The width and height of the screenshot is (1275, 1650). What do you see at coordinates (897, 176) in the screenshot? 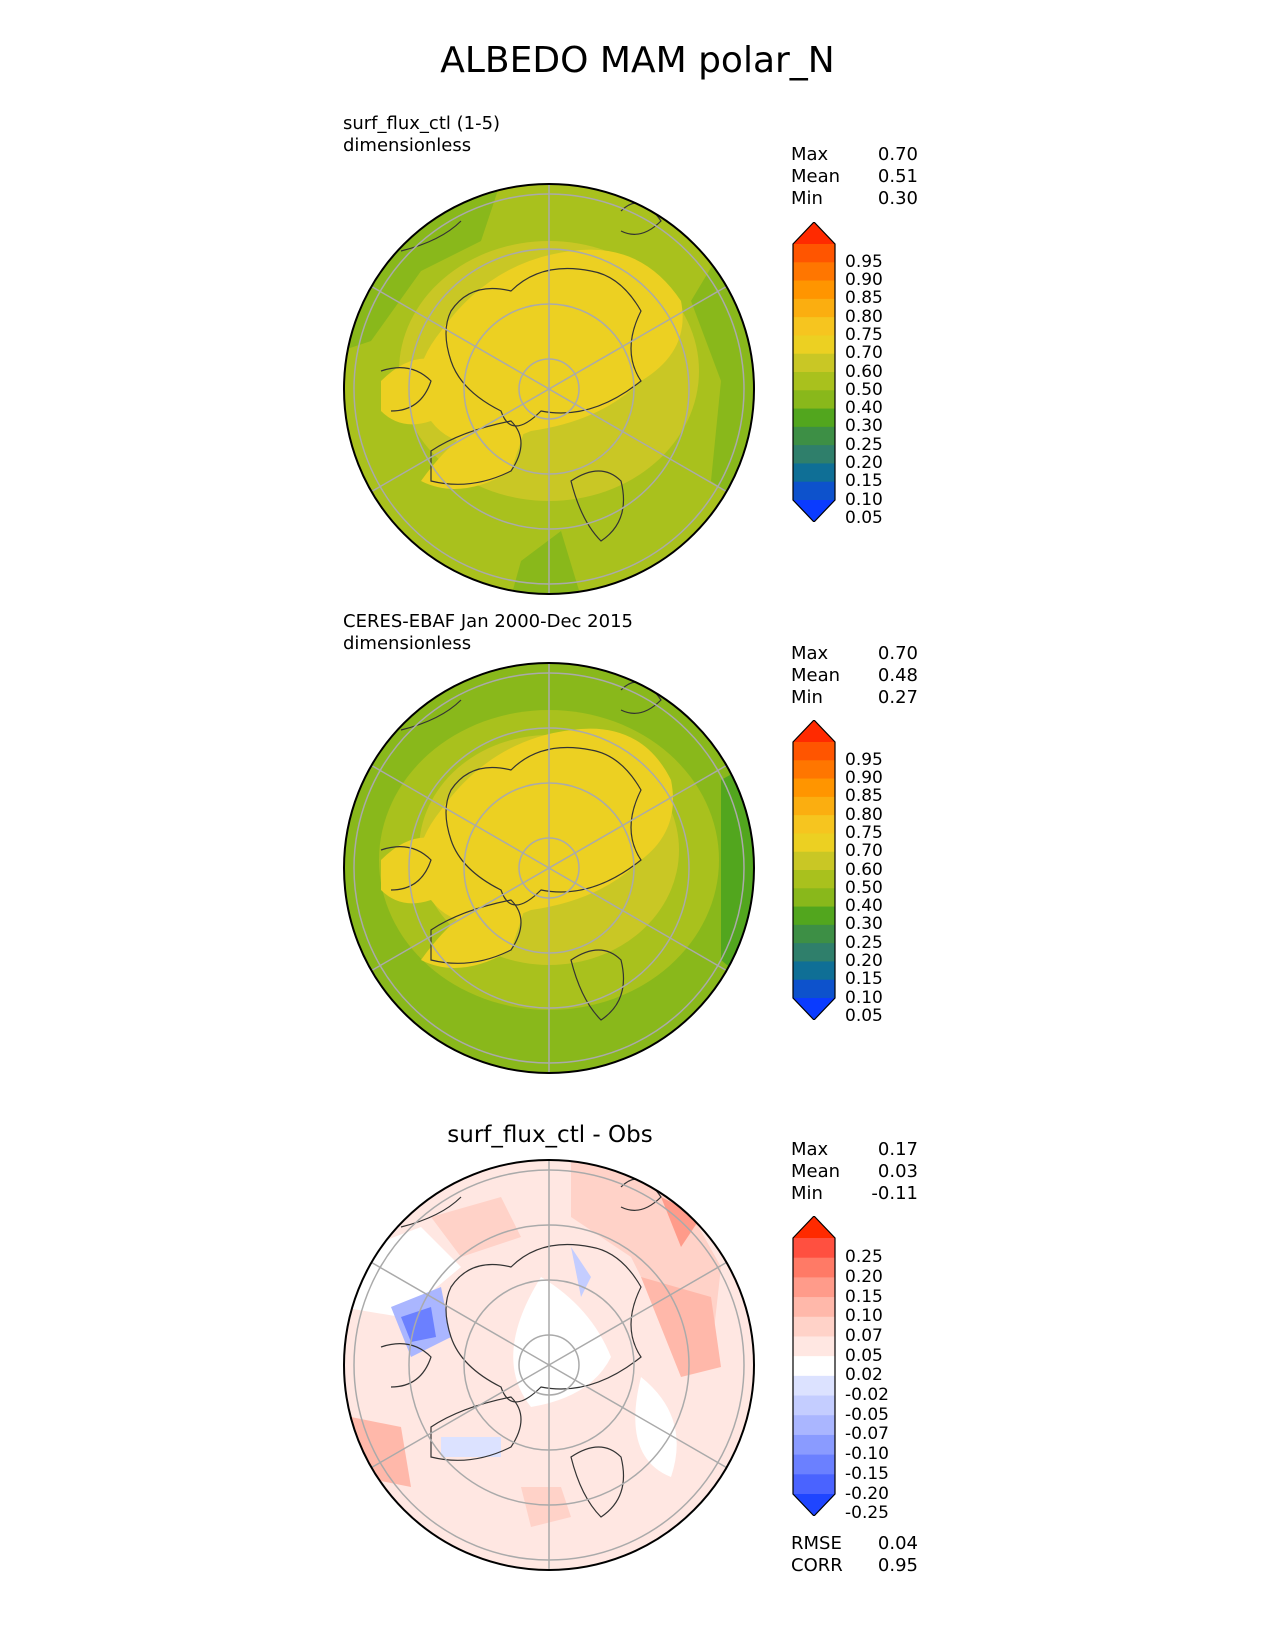
I see `stat-mean-value: 0.51` at bounding box center [897, 176].